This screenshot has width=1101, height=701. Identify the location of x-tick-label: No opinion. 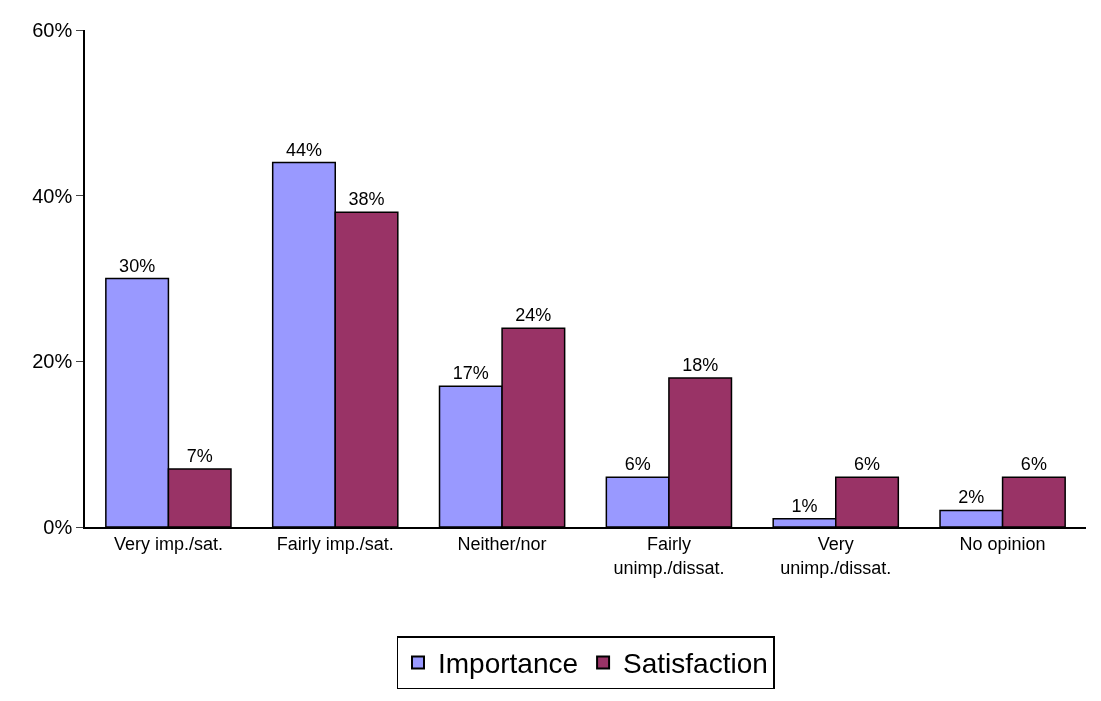
(1002, 544).